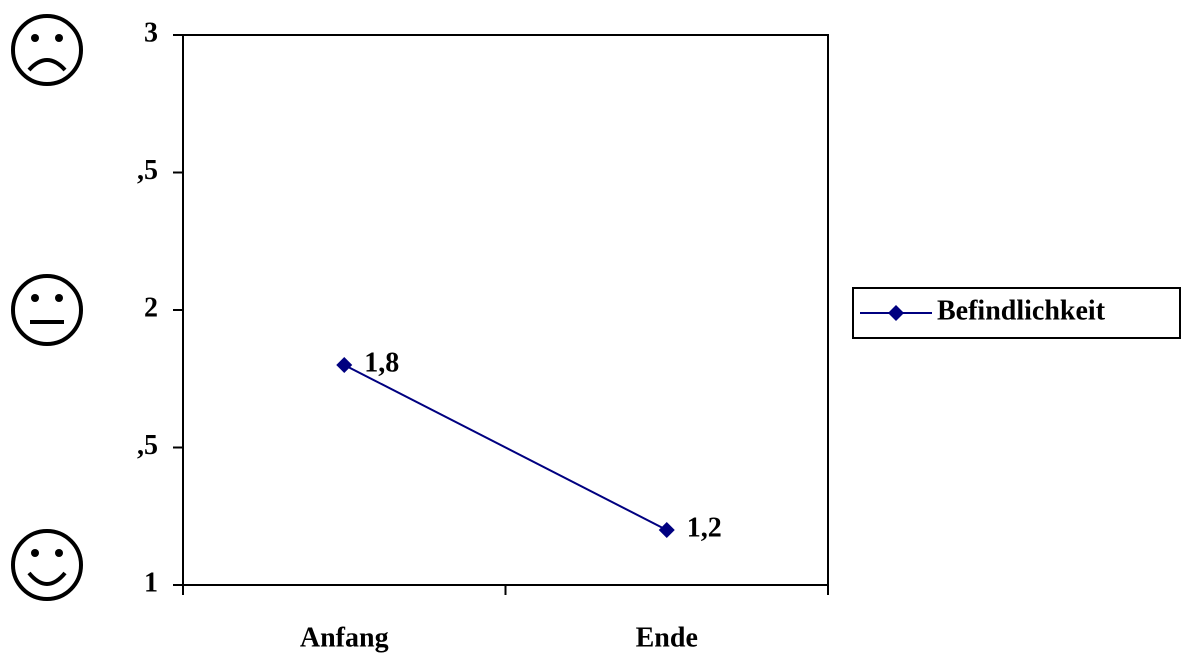  Describe the element at coordinates (667, 637) in the screenshot. I see `x-tick-label: Ende` at that location.